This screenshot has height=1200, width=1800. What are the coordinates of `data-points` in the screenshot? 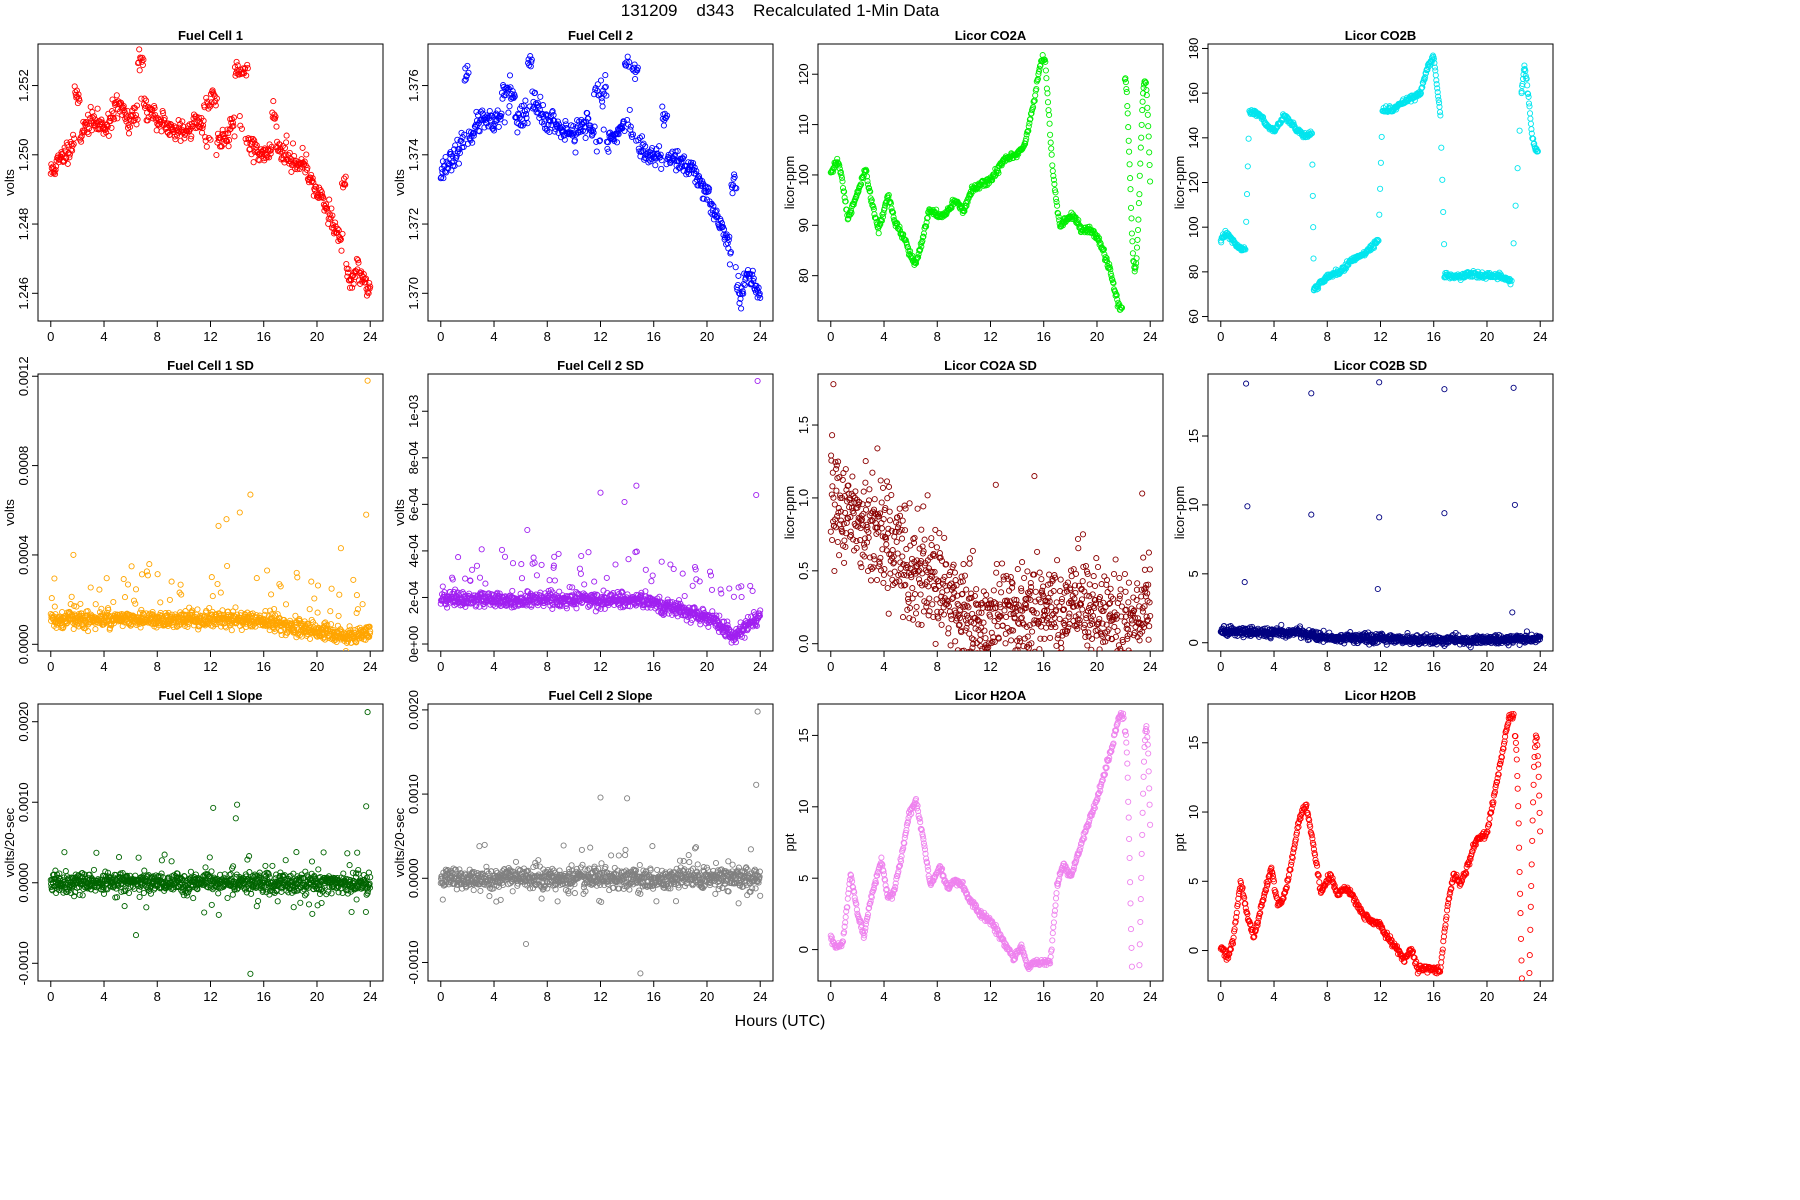 It's located at (600, 182).